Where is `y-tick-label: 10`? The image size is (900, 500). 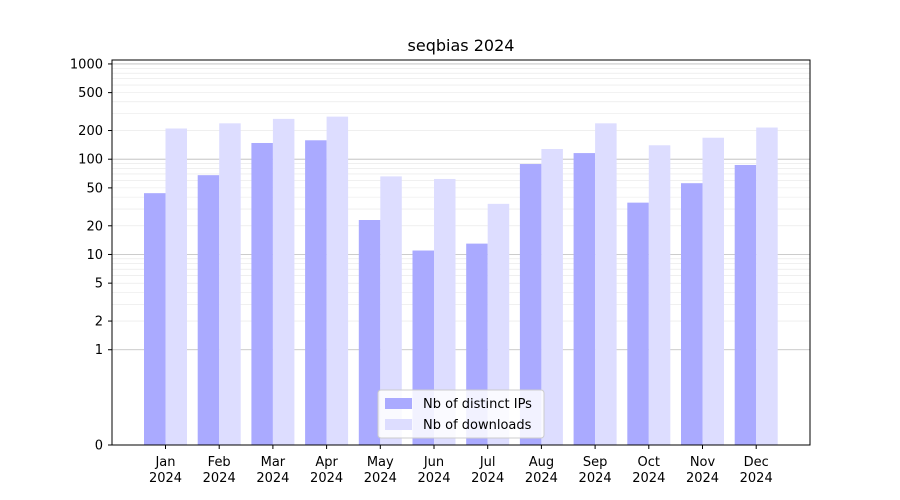
y-tick-label: 10 is located at coordinates (94, 255).